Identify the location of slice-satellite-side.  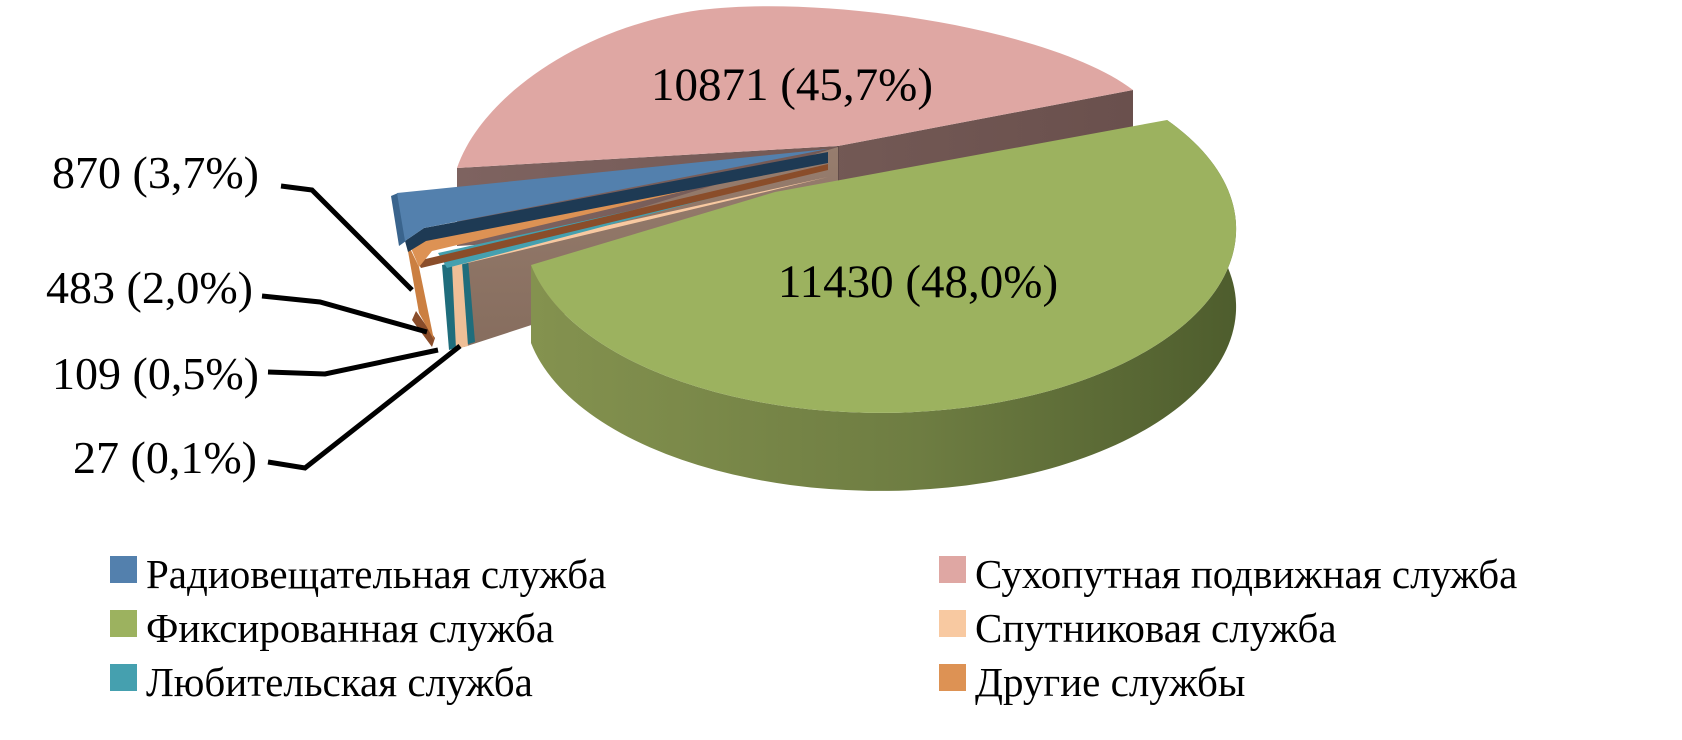
(460, 306).